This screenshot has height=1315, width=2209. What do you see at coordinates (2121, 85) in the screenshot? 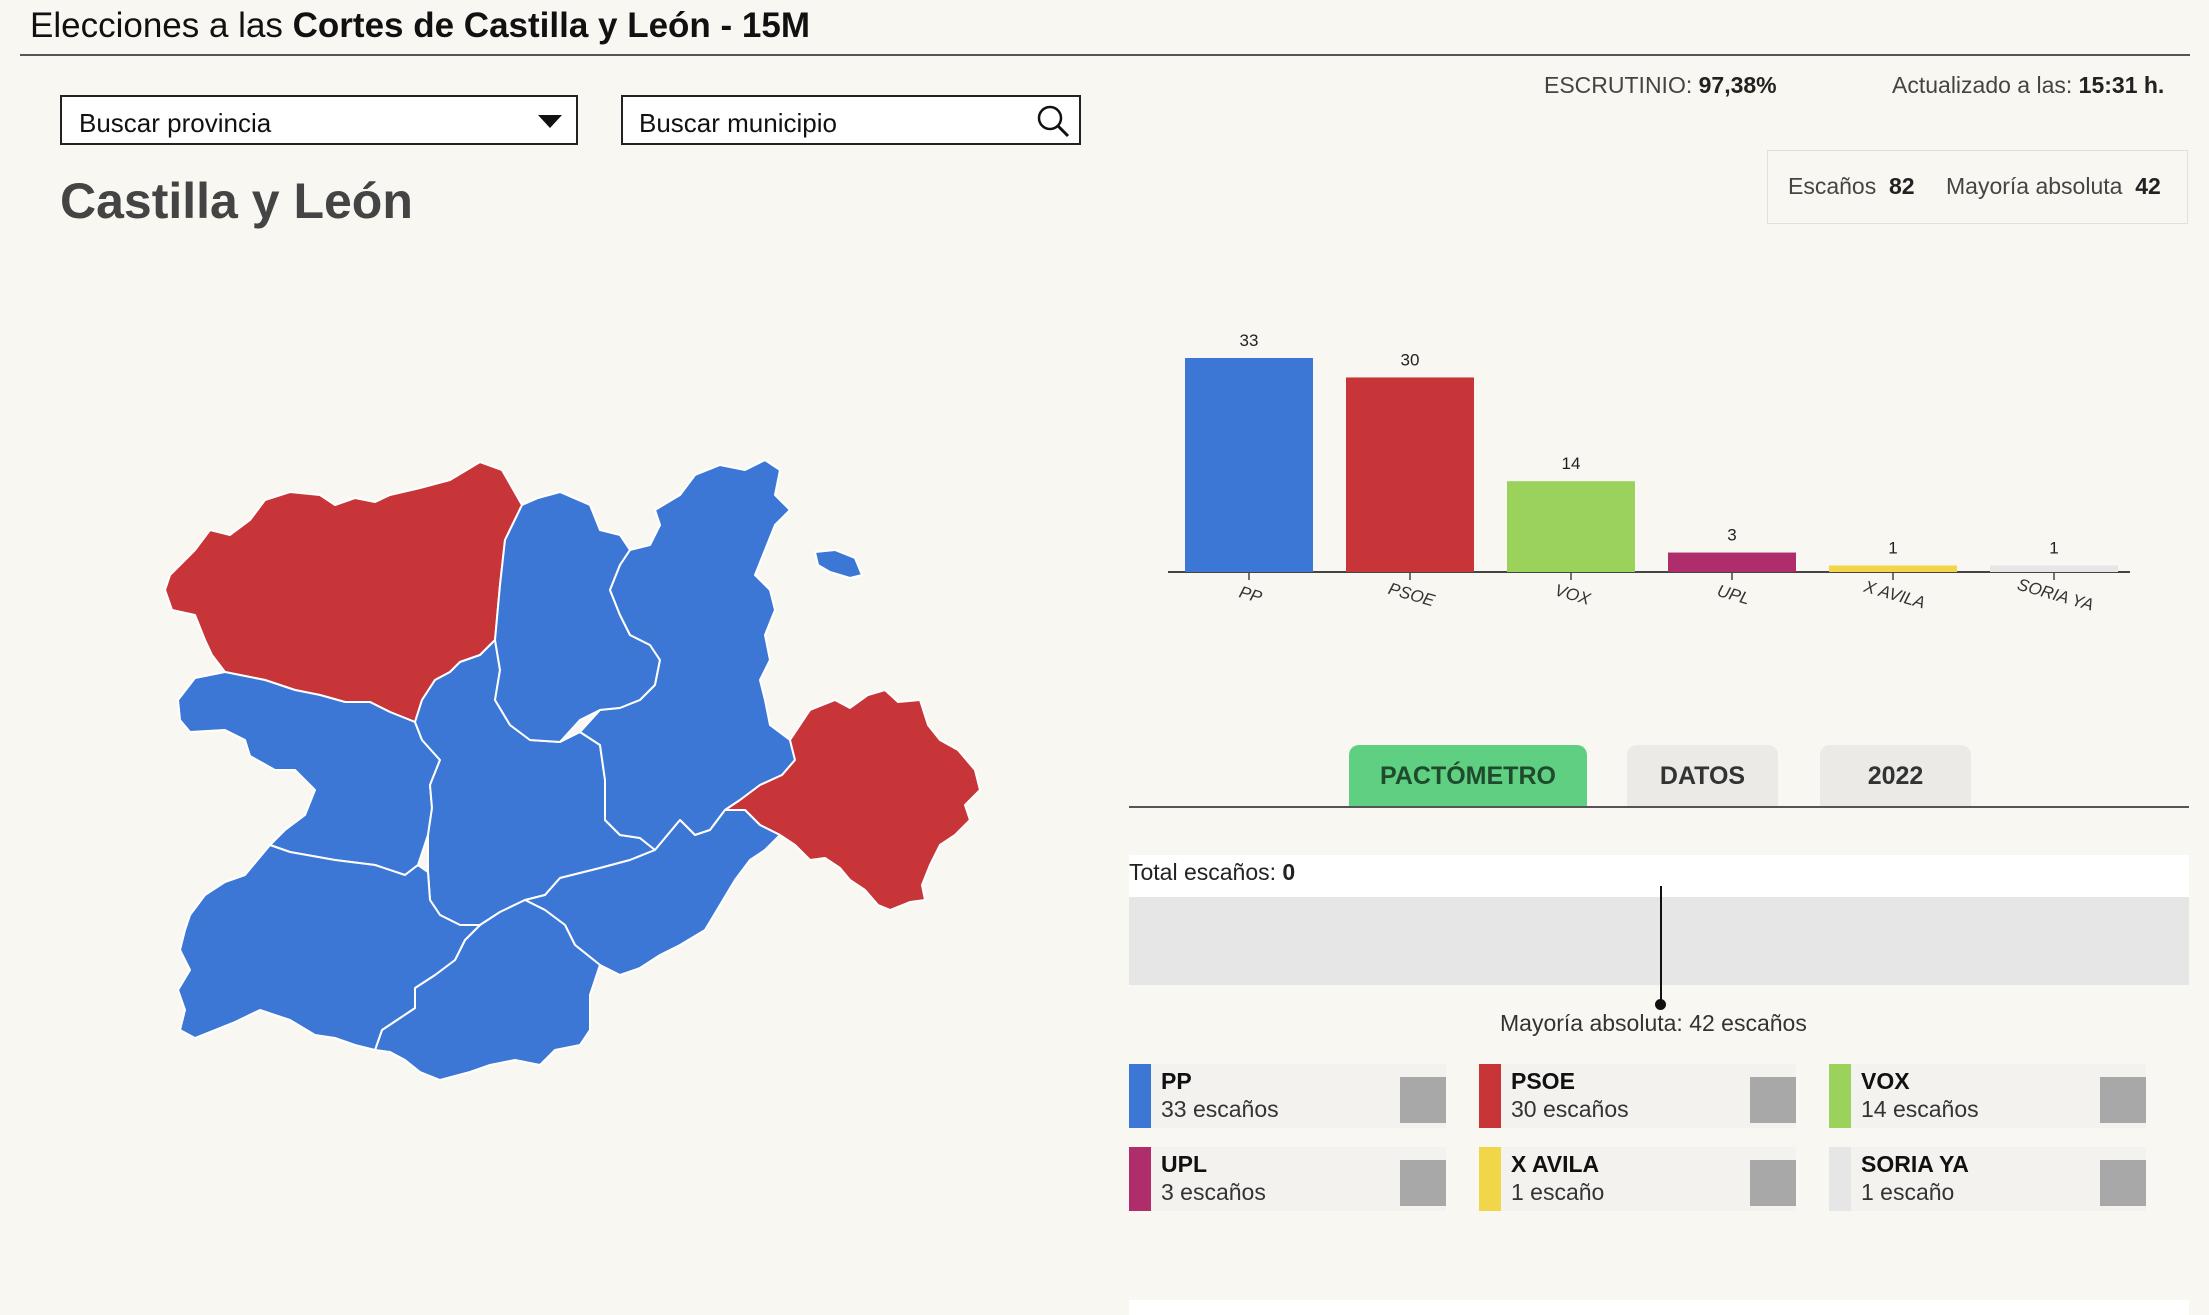
I see `updated-value: 15:31 h.` at bounding box center [2121, 85].